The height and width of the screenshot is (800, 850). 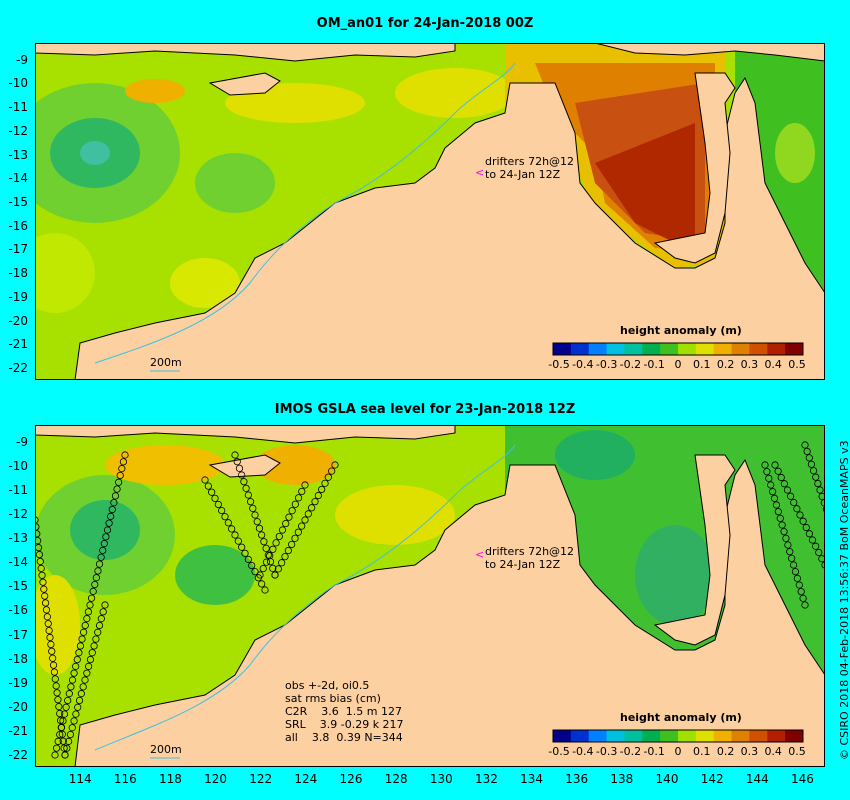 What do you see at coordinates (170, 779) in the screenshot?
I see `longitude-tick: 118` at bounding box center [170, 779].